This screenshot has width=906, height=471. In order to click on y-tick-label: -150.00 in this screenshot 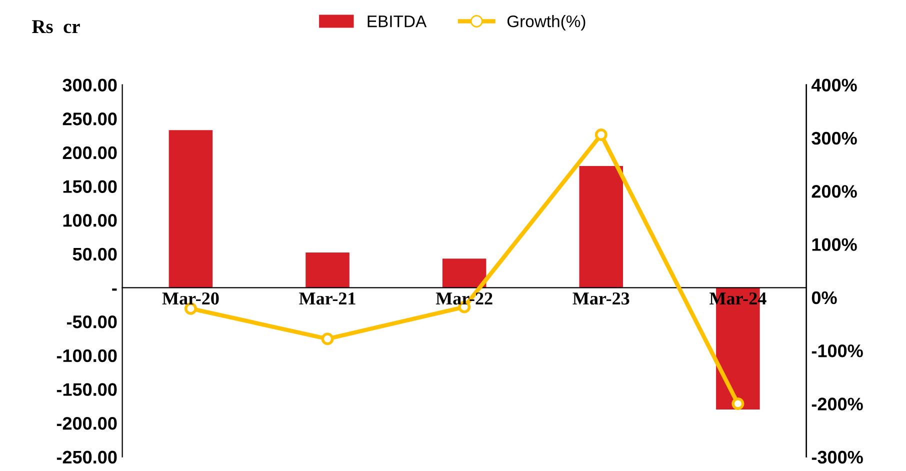, I will do `click(86, 389)`.